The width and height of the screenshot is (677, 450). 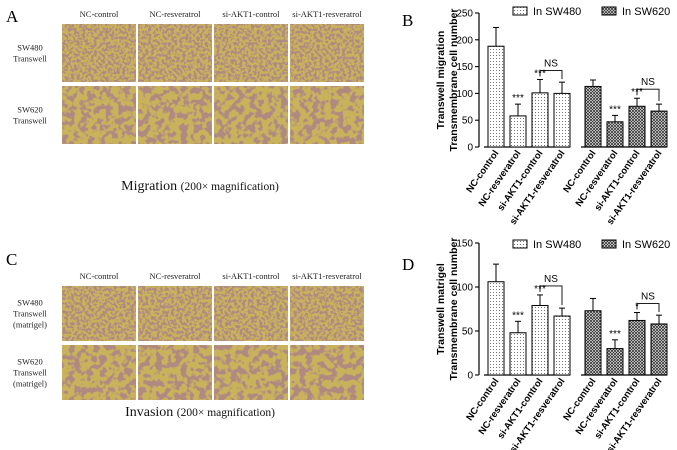 What do you see at coordinates (407, 20) in the screenshot?
I see `panel-letter: B` at bounding box center [407, 20].